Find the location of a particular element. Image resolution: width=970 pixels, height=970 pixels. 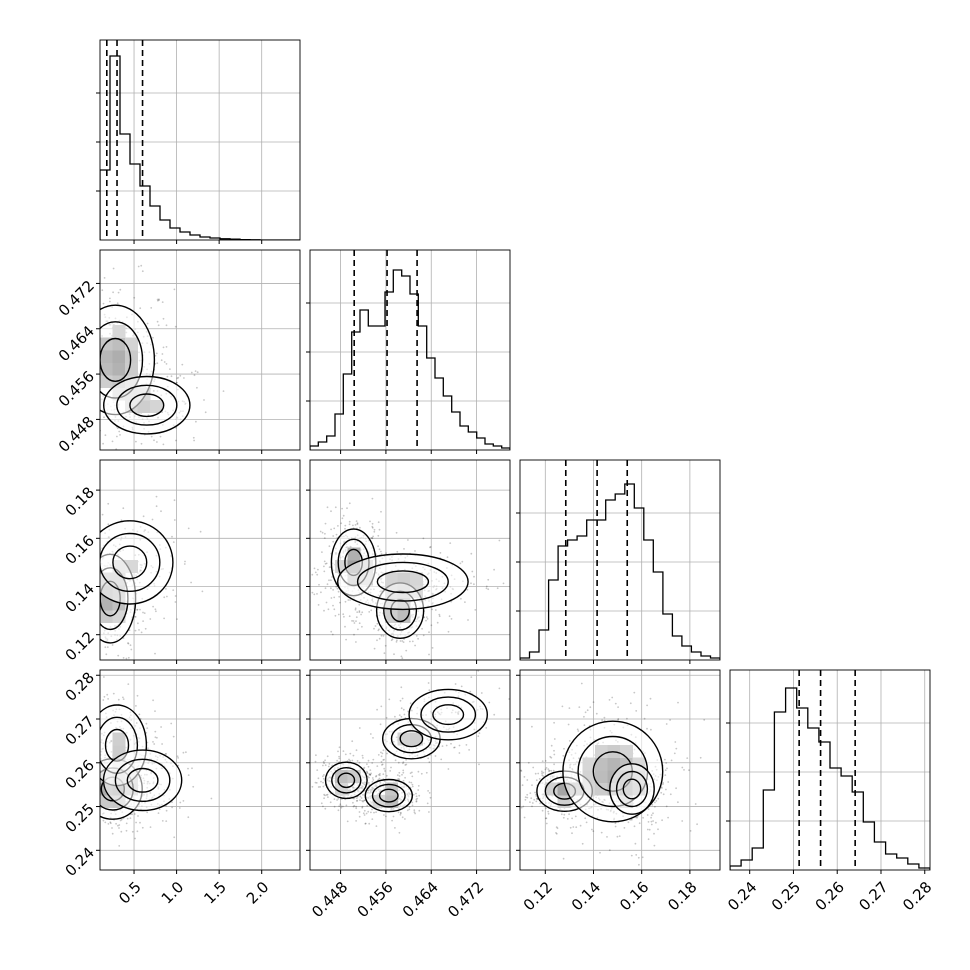

x-tick-label: 0.472 is located at coordinates (465, 899).